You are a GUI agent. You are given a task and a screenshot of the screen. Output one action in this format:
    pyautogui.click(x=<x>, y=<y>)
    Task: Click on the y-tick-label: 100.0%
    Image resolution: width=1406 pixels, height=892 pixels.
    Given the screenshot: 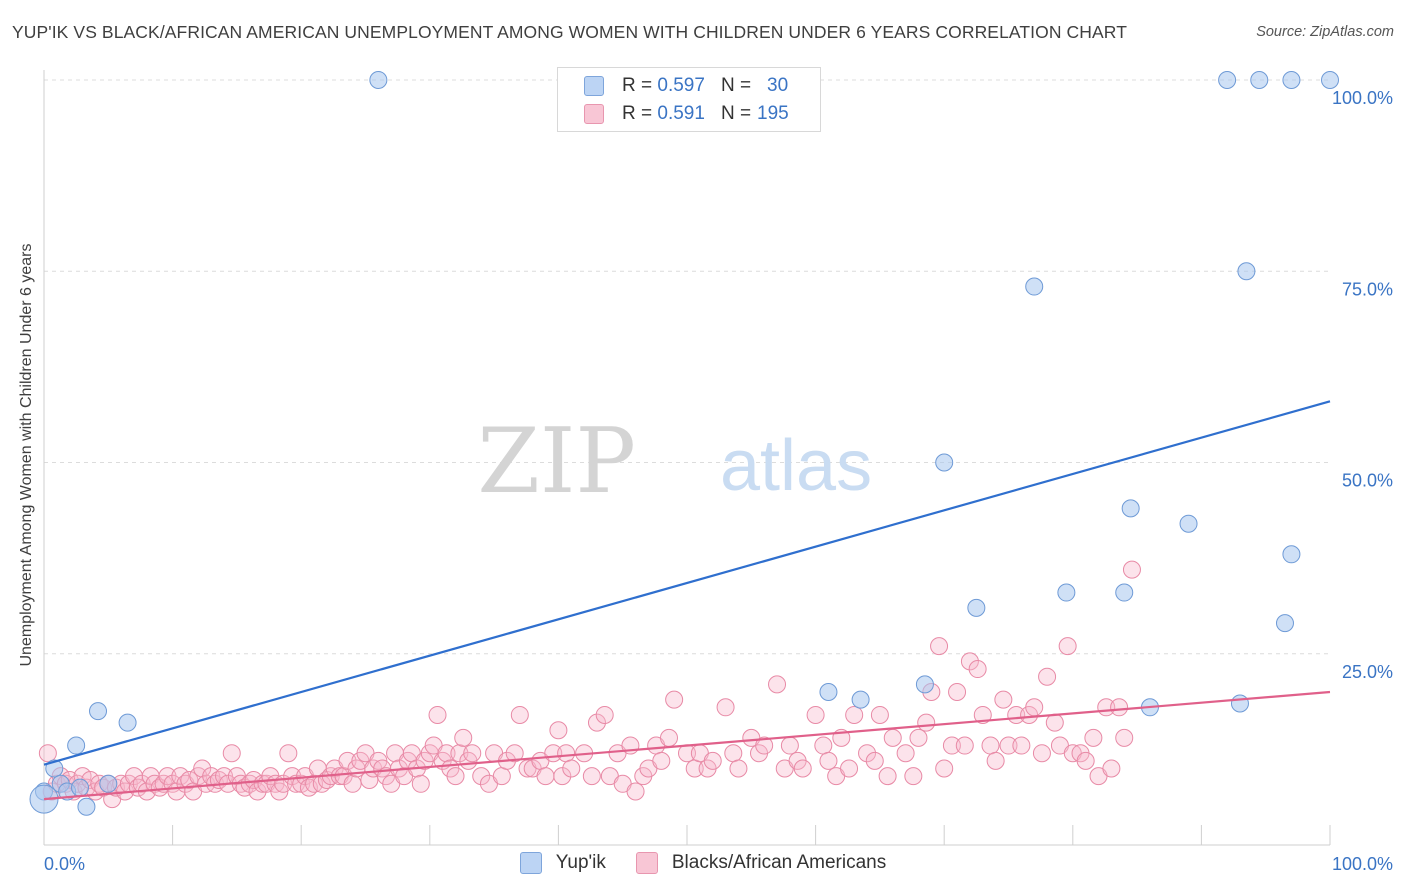 What is the action you would take?
    pyautogui.click(x=1362, y=98)
    